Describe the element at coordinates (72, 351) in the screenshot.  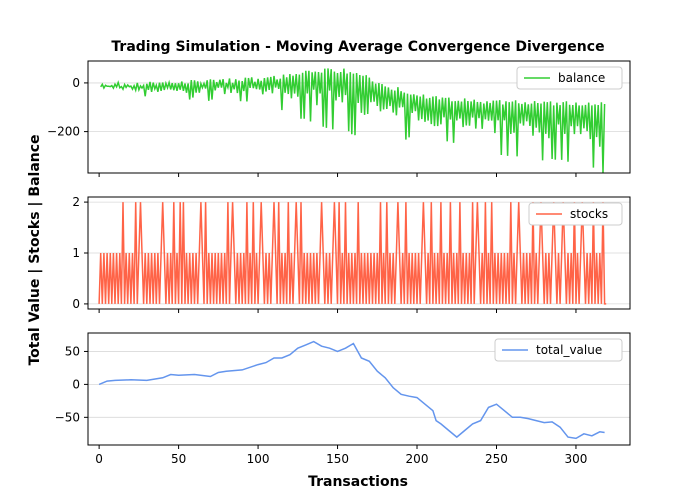
I see `y-tick-label: 50` at that location.